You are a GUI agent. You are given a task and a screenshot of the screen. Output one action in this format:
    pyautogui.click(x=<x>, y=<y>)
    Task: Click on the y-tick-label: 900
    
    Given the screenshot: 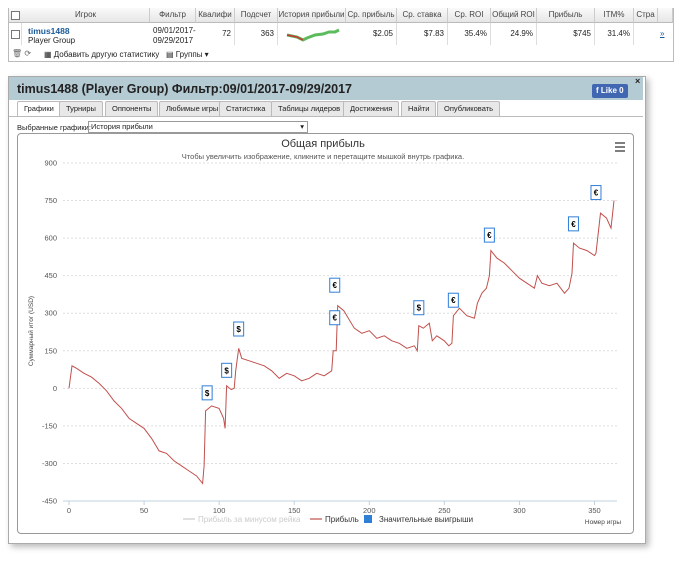 What is the action you would take?
    pyautogui.click(x=50, y=163)
    